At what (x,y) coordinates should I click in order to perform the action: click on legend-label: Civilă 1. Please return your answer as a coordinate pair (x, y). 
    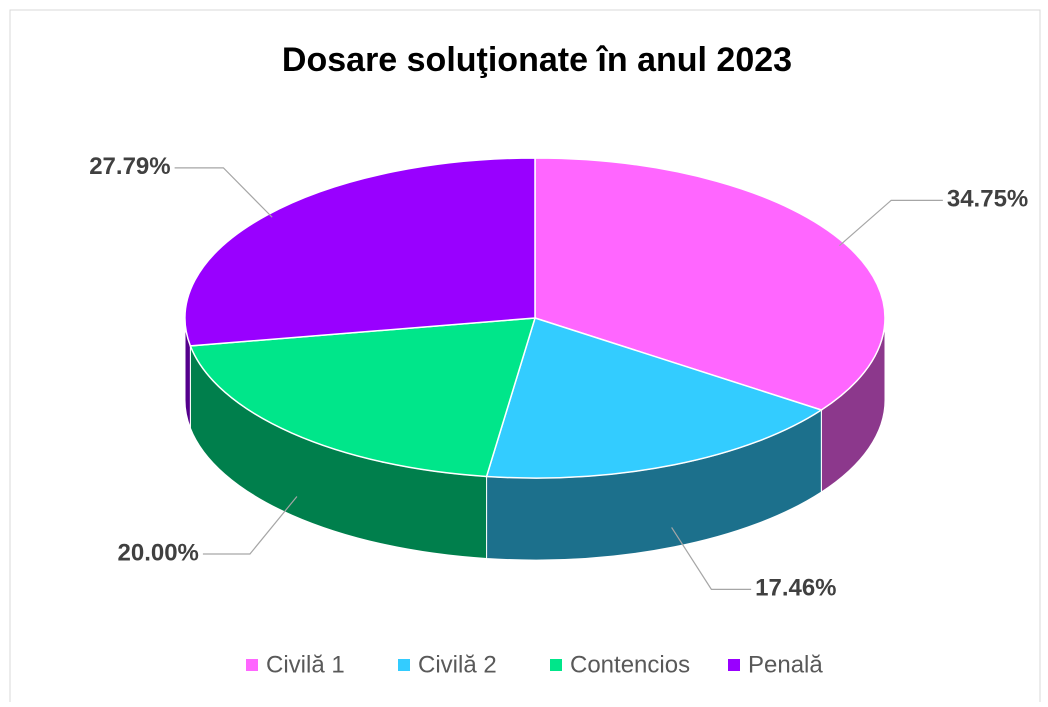
    Looking at the image, I should click on (305, 664).